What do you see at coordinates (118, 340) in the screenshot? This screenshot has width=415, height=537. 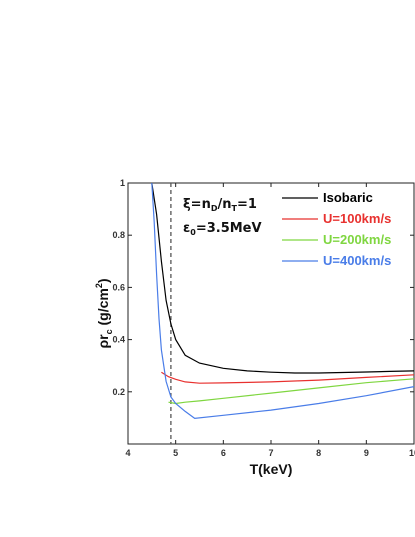 I see `y-tick-label: 0.4` at bounding box center [118, 340].